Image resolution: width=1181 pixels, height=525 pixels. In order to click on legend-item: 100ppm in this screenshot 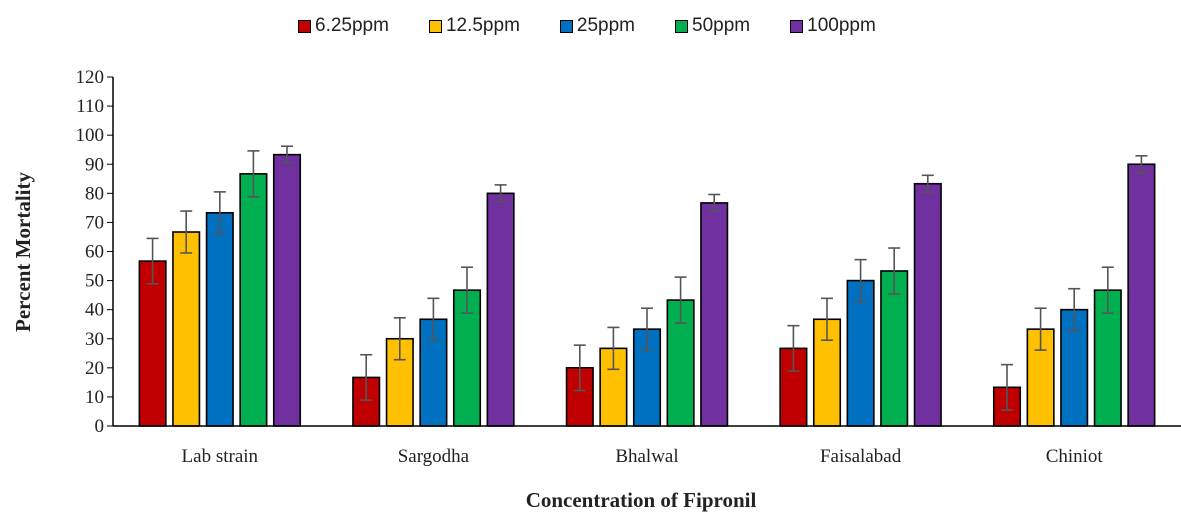, I will do `click(833, 26)`.